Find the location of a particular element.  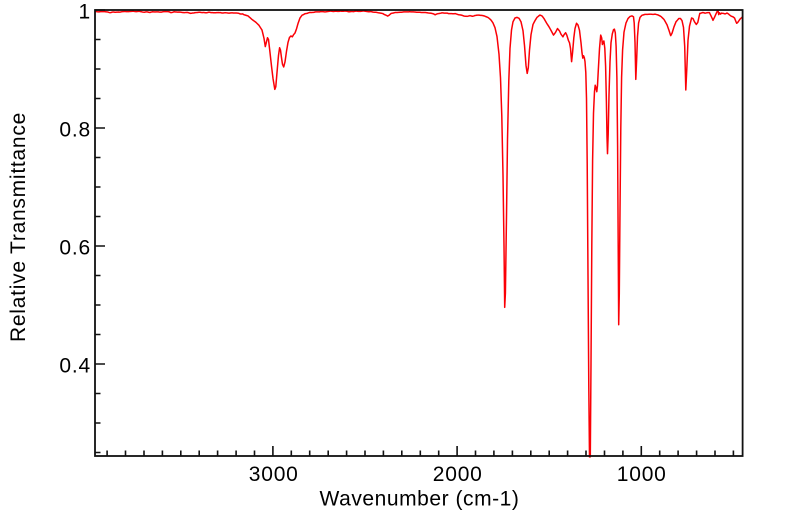

svg-text: Wavenumber (cm-1) is located at coordinates (420, 499).